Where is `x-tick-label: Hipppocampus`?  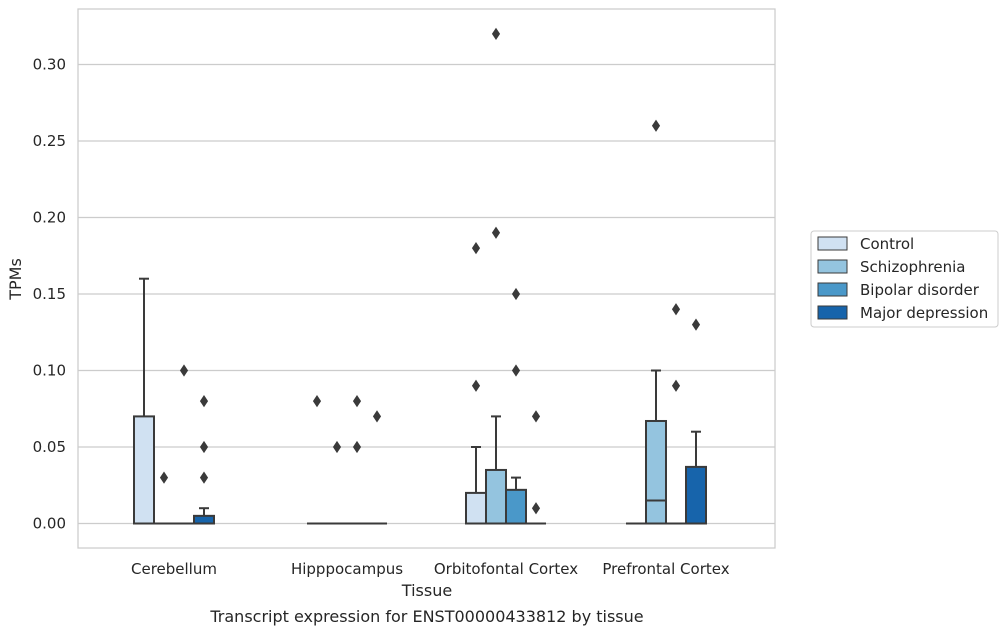
x-tick-label: Hipppocampus is located at coordinates (347, 569).